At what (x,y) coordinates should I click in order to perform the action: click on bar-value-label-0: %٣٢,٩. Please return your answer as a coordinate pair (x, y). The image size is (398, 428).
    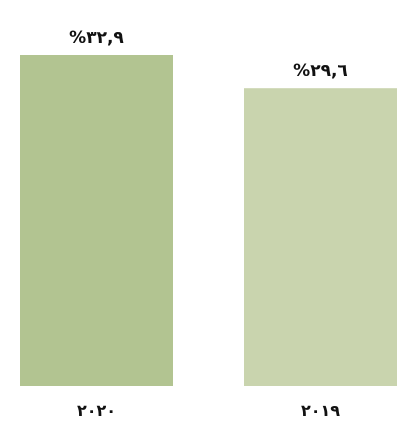
    Looking at the image, I should click on (96, 38).